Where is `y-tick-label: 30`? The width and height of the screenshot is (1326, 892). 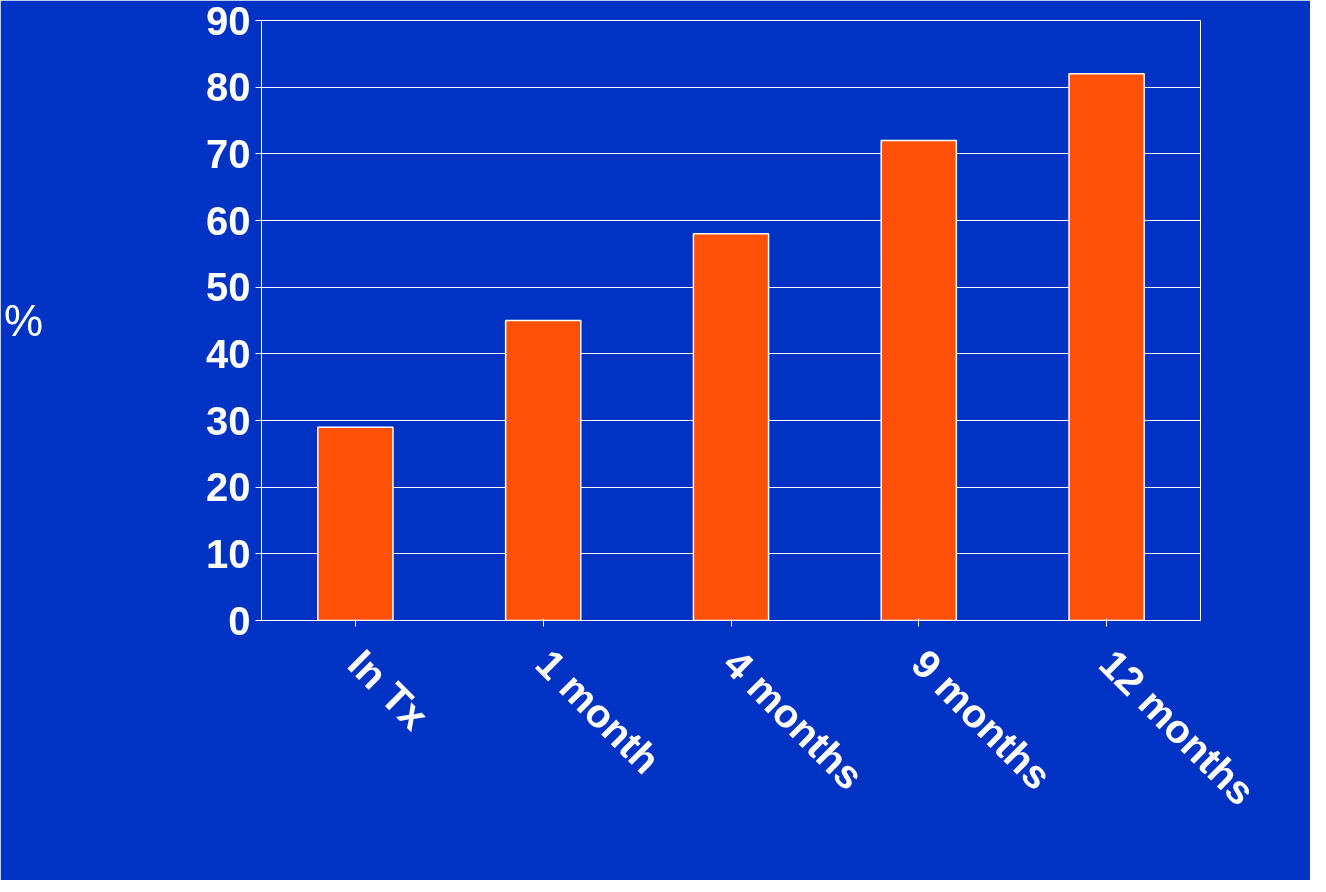
y-tick-label: 30 is located at coordinates (228, 420).